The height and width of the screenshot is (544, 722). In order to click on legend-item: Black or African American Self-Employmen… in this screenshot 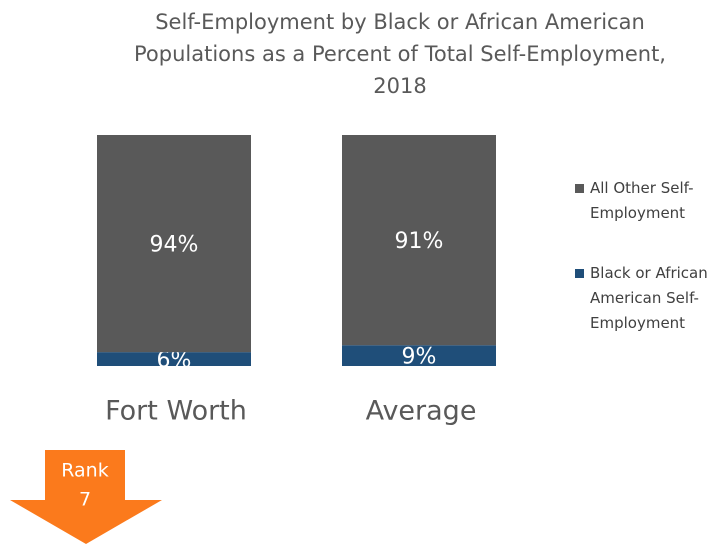, I will do `click(645, 298)`.